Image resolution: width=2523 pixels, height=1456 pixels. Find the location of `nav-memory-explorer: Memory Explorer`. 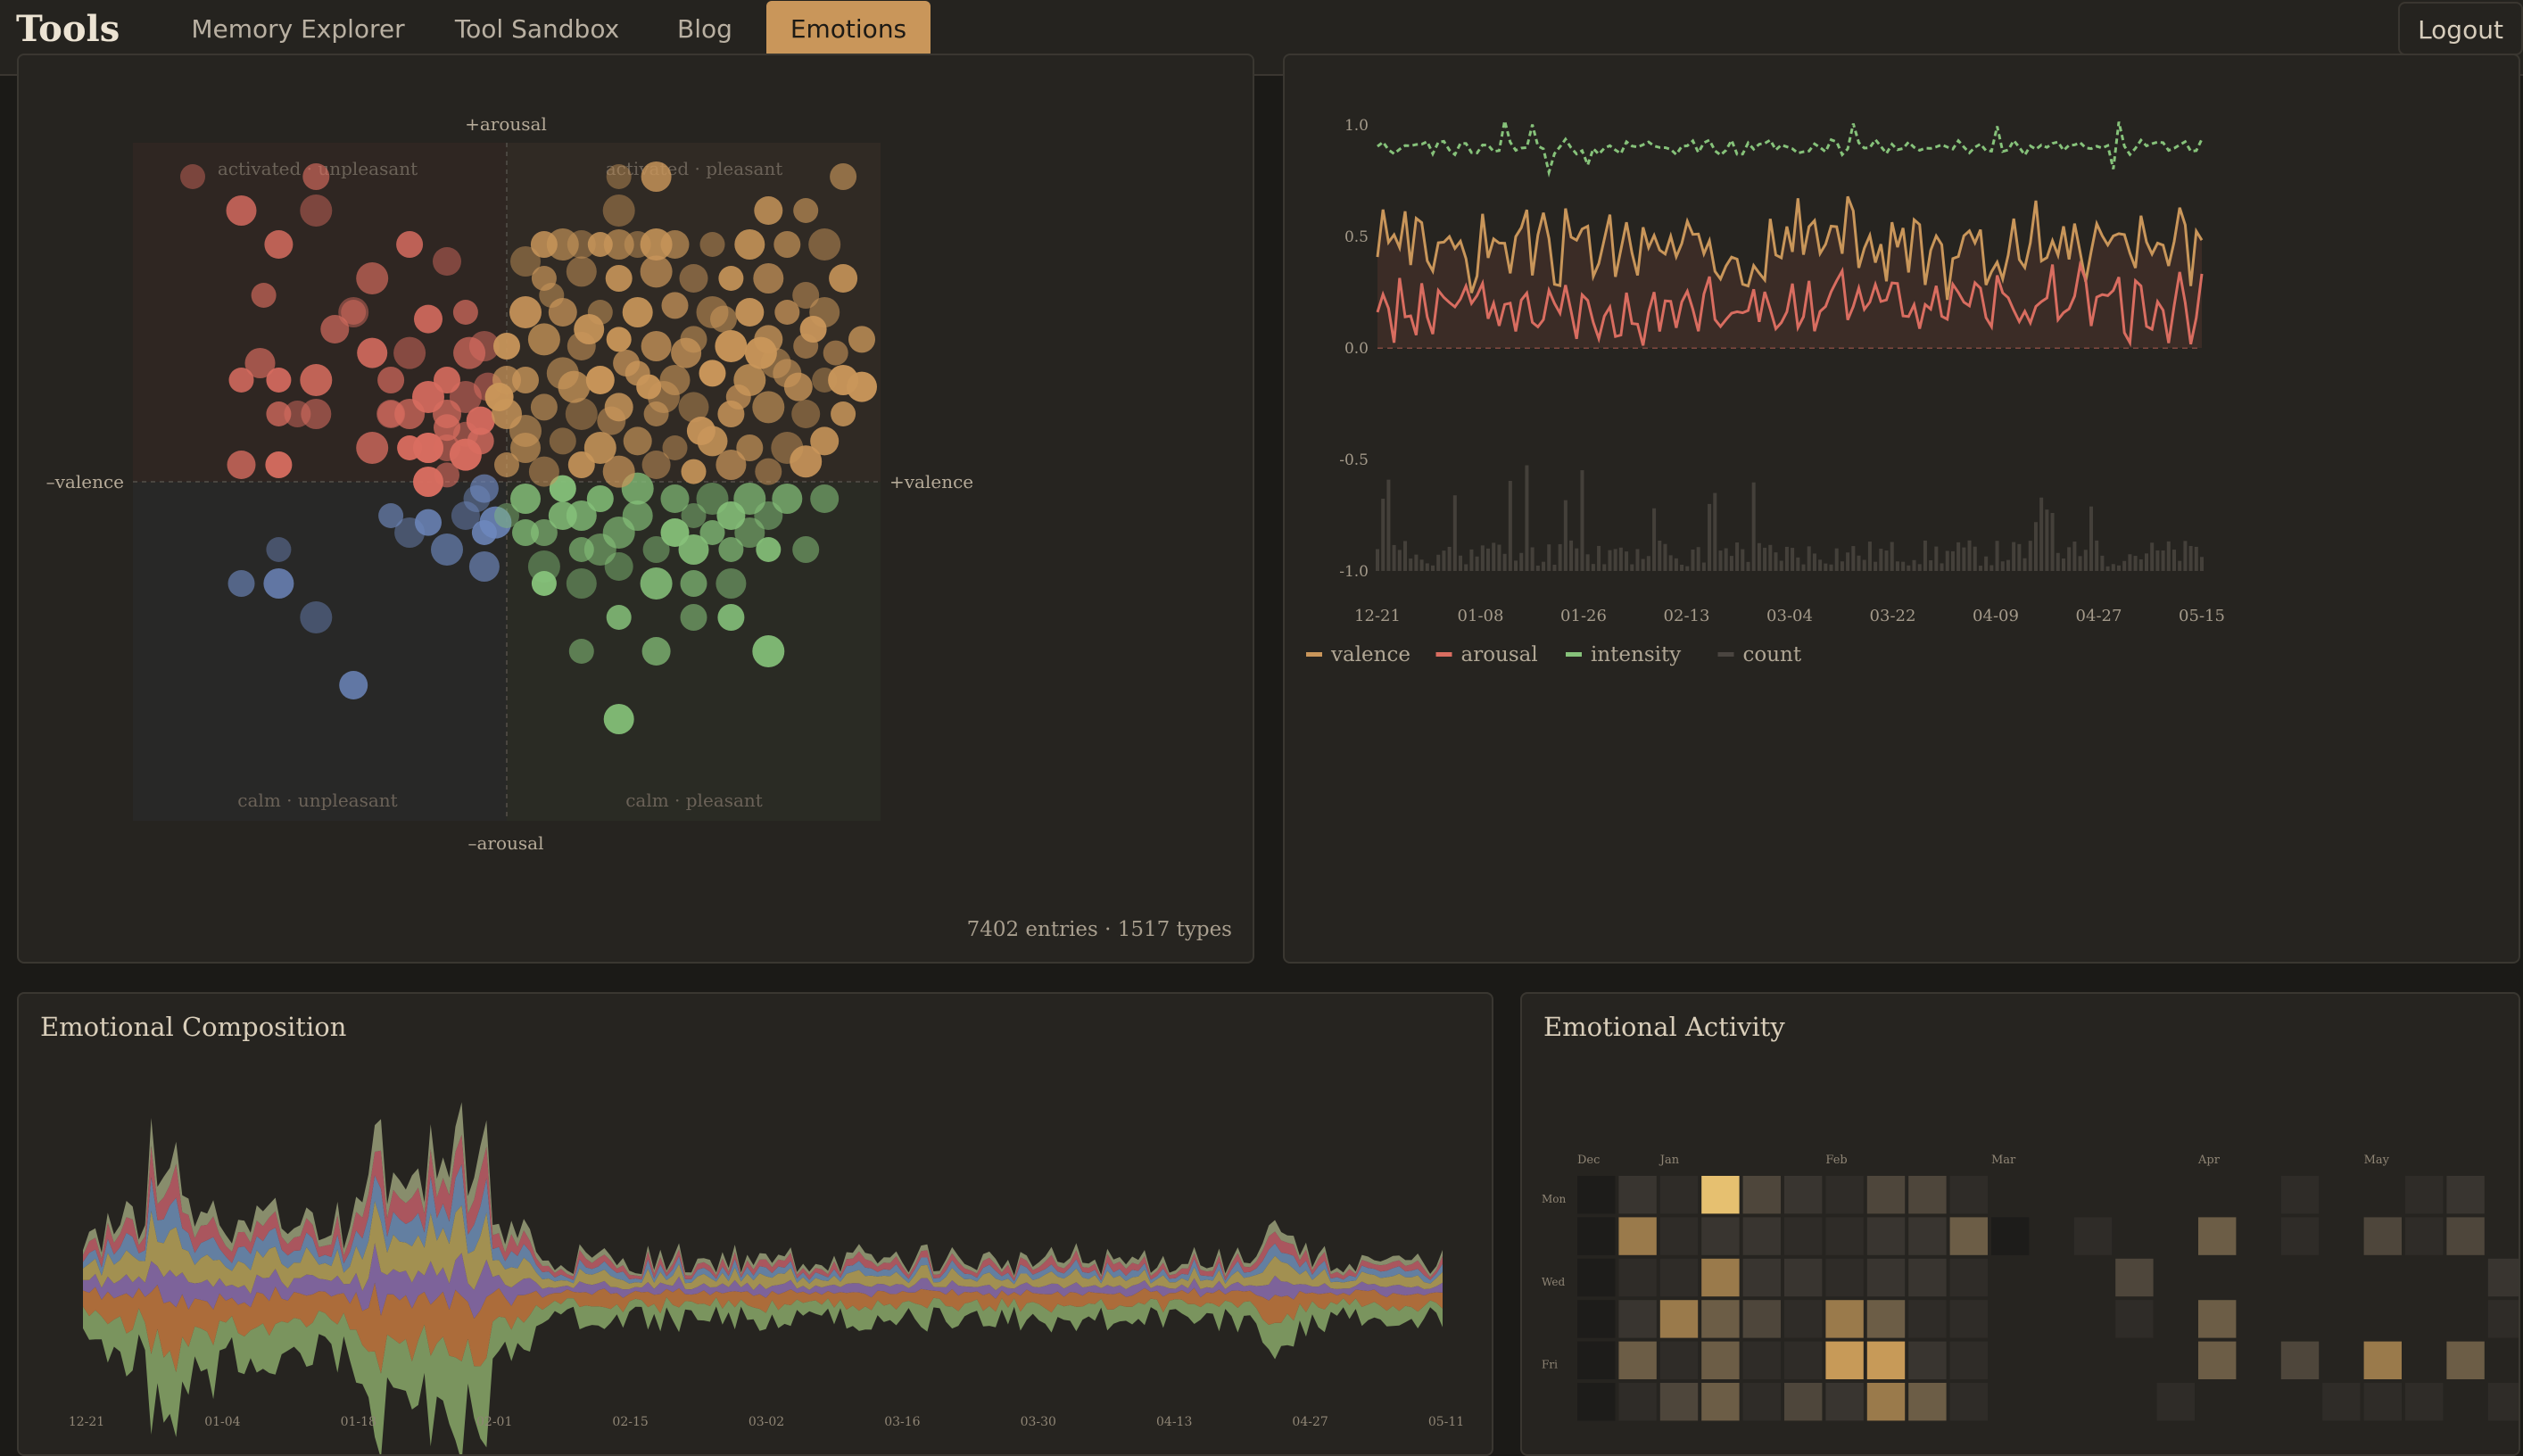

nav-memory-explorer: Memory Explorer is located at coordinates (298, 29).